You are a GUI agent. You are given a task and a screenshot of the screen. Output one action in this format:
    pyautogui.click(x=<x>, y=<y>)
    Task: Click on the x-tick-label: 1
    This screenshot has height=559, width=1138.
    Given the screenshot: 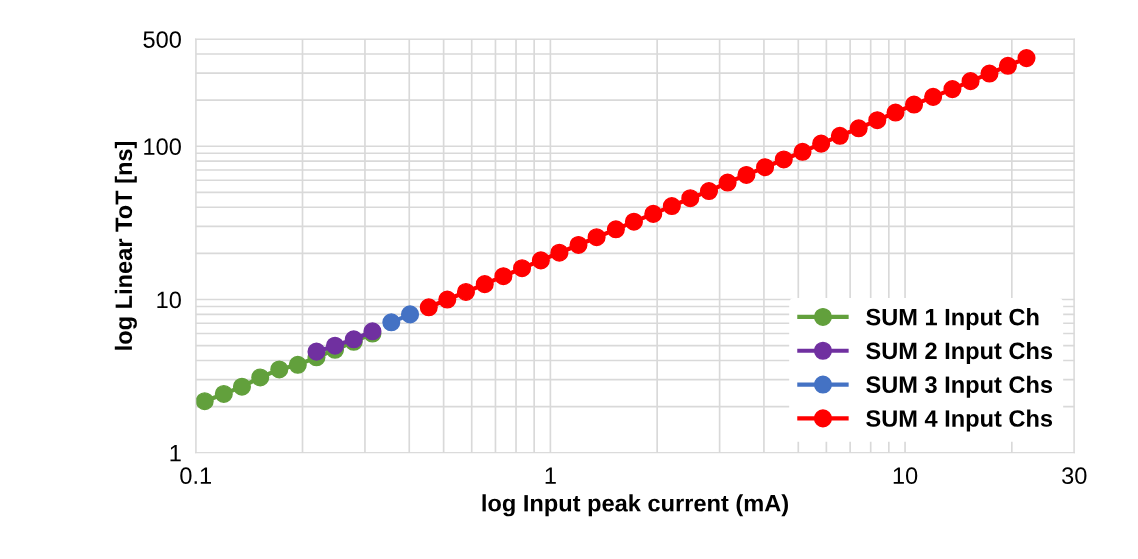 What is the action you would take?
    pyautogui.click(x=550, y=475)
    